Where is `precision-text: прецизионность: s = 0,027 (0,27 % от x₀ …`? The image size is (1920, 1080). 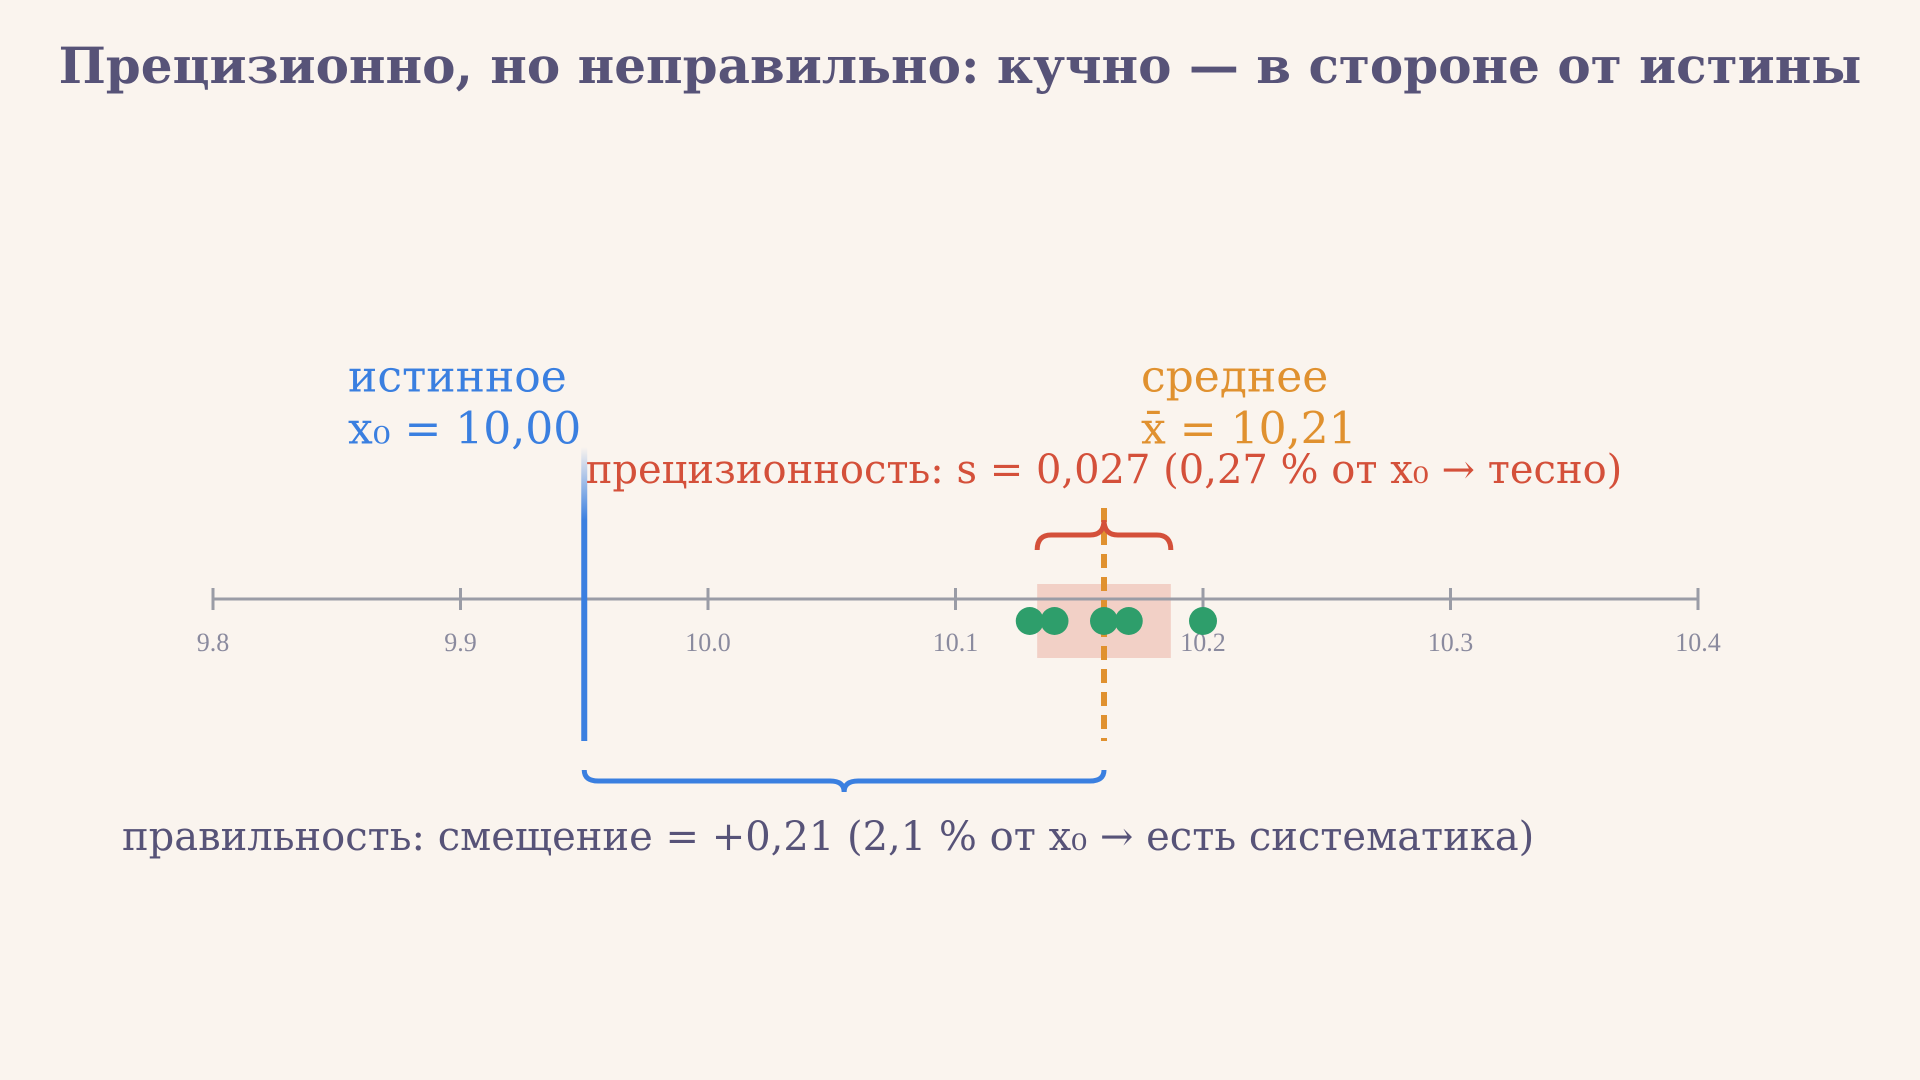 precision-text: прецизионность: s = 0,027 (0,27 % от x₀ … is located at coordinates (1104, 470).